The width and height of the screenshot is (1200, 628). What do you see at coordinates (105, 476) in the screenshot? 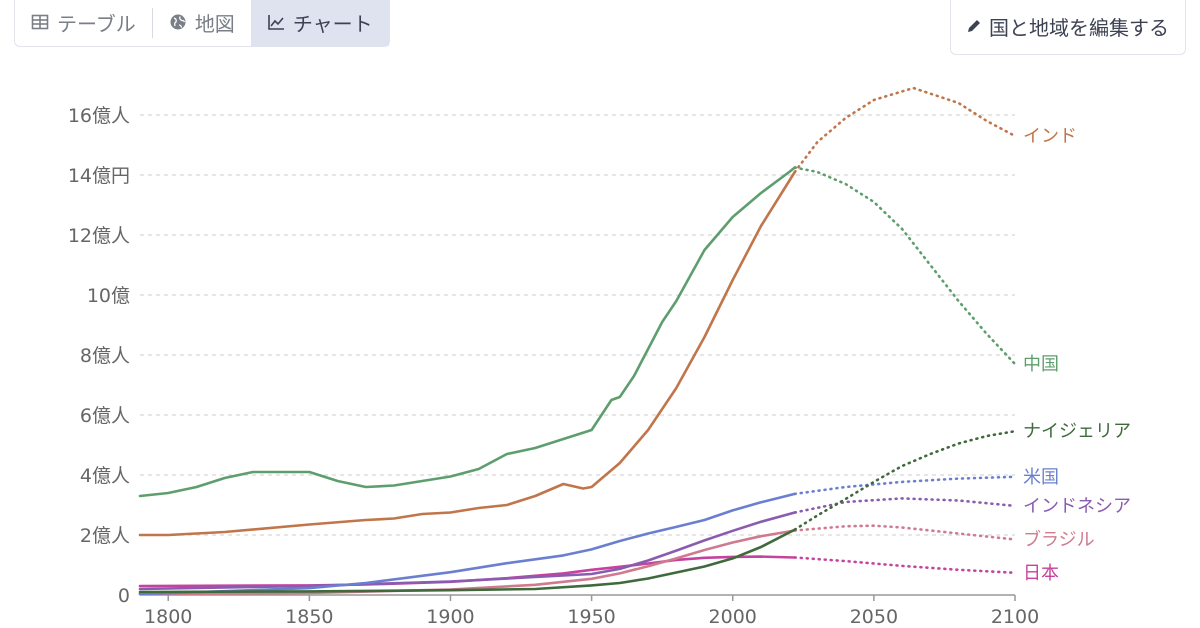
I see `y-tick-label: 4億人` at bounding box center [105, 476].